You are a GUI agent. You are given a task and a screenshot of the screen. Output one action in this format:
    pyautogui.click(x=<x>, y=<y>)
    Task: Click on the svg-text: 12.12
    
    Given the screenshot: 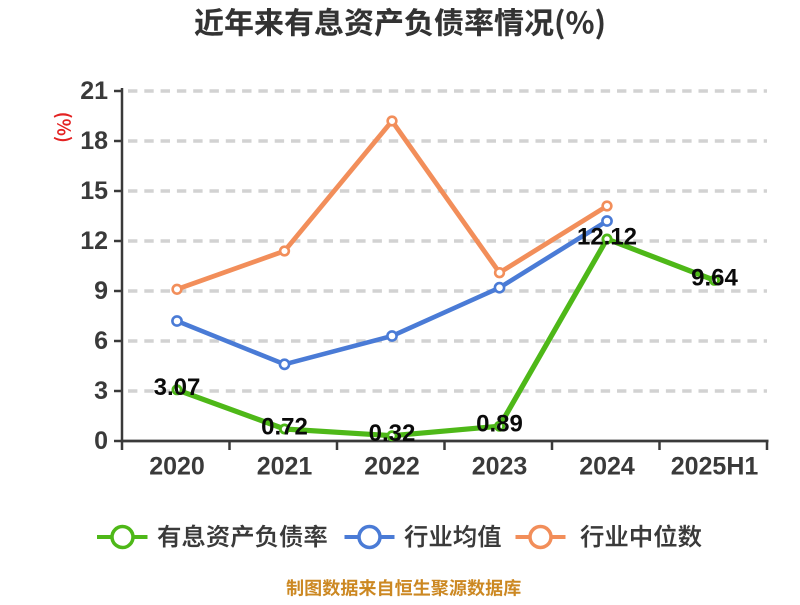 What is the action you would take?
    pyautogui.click(x=607, y=236)
    